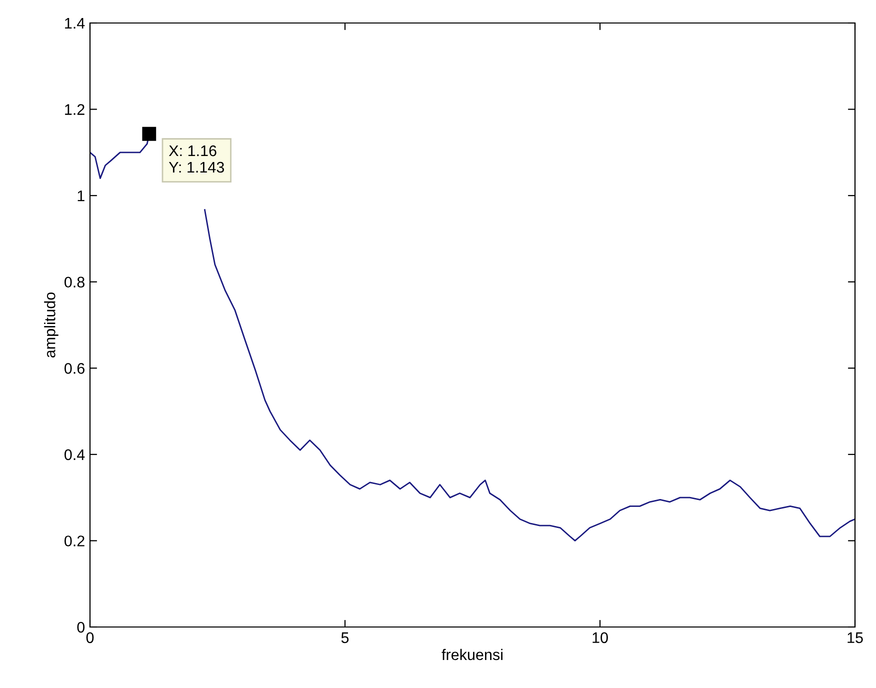 The image size is (876, 688). I want to click on y-axis-title: amplitudo, so click(51, 325).